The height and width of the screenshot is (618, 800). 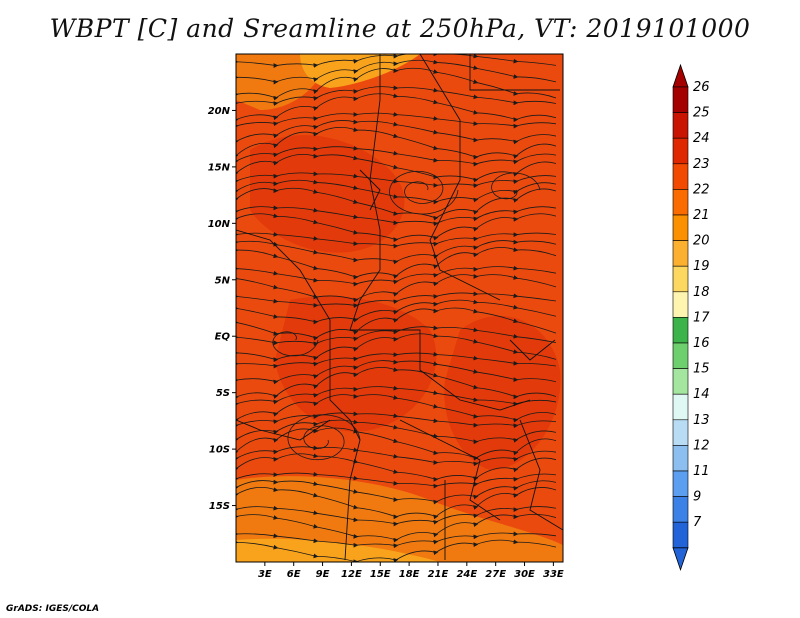 I want to click on colorbar-upper-arrow, so click(x=680, y=75).